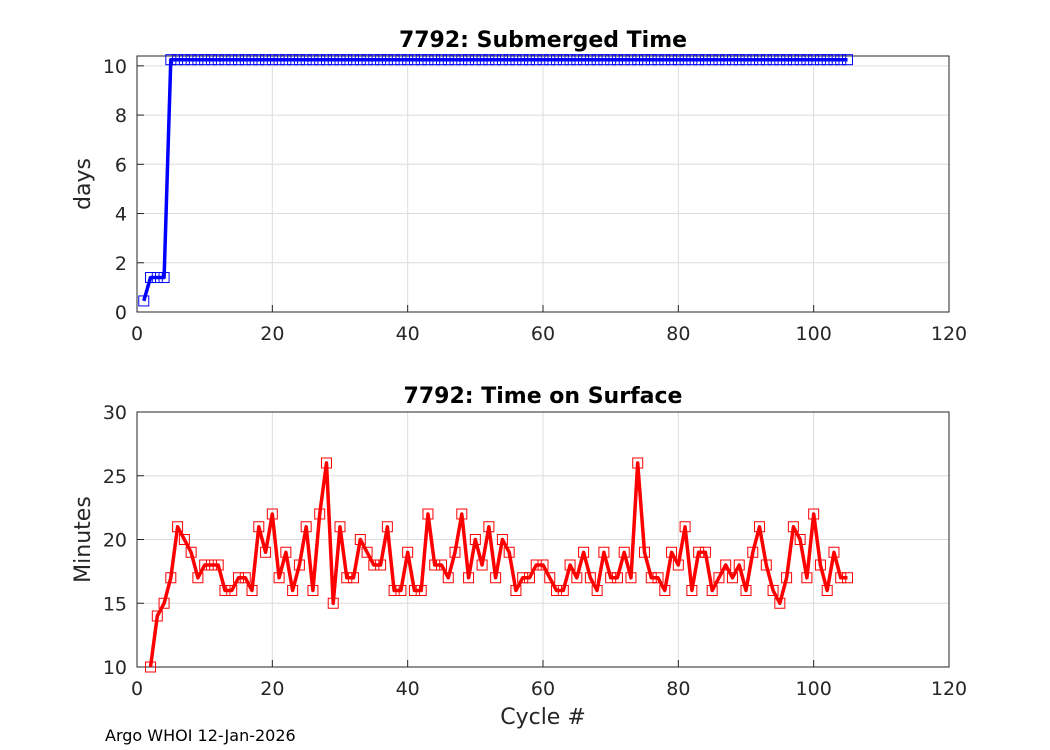 This screenshot has height=750, width=1050. What do you see at coordinates (408, 689) in the screenshot?
I see `surface-xtick-label: 40` at bounding box center [408, 689].